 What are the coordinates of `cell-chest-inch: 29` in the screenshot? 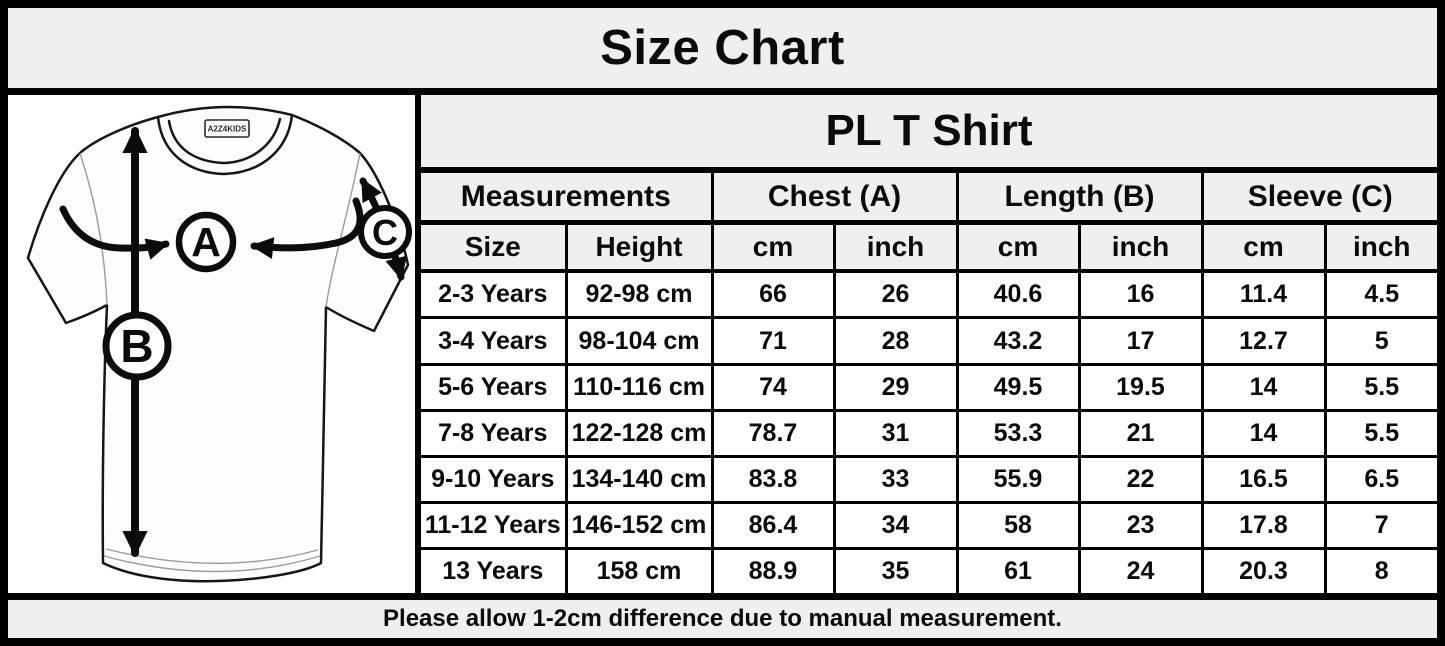 It's located at (895, 387).